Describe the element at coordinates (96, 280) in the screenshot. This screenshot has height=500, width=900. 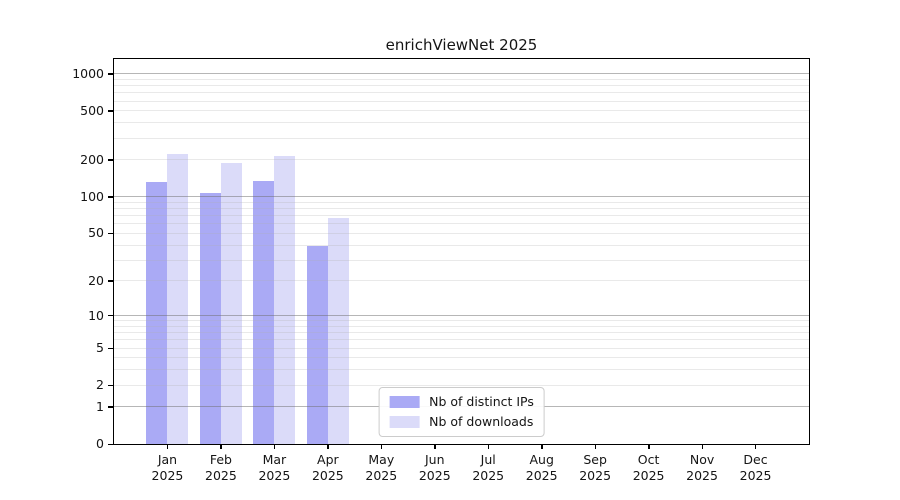
I see `y-tick-label-20: 20` at that location.